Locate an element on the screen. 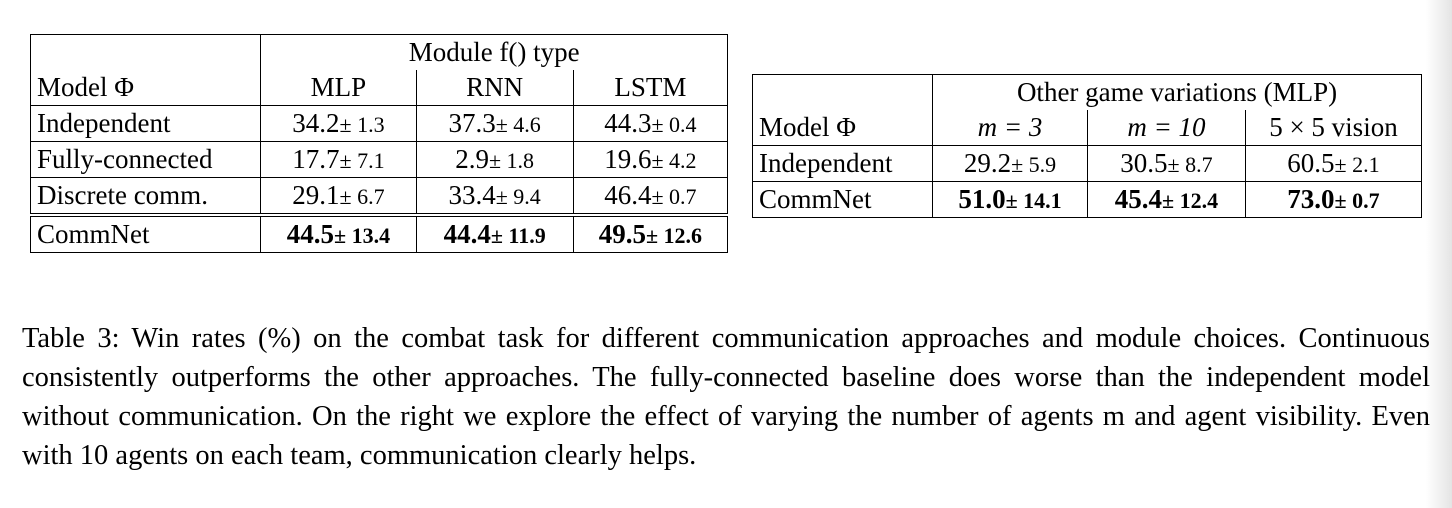  cell-mean: 44.5 is located at coordinates (310, 233).